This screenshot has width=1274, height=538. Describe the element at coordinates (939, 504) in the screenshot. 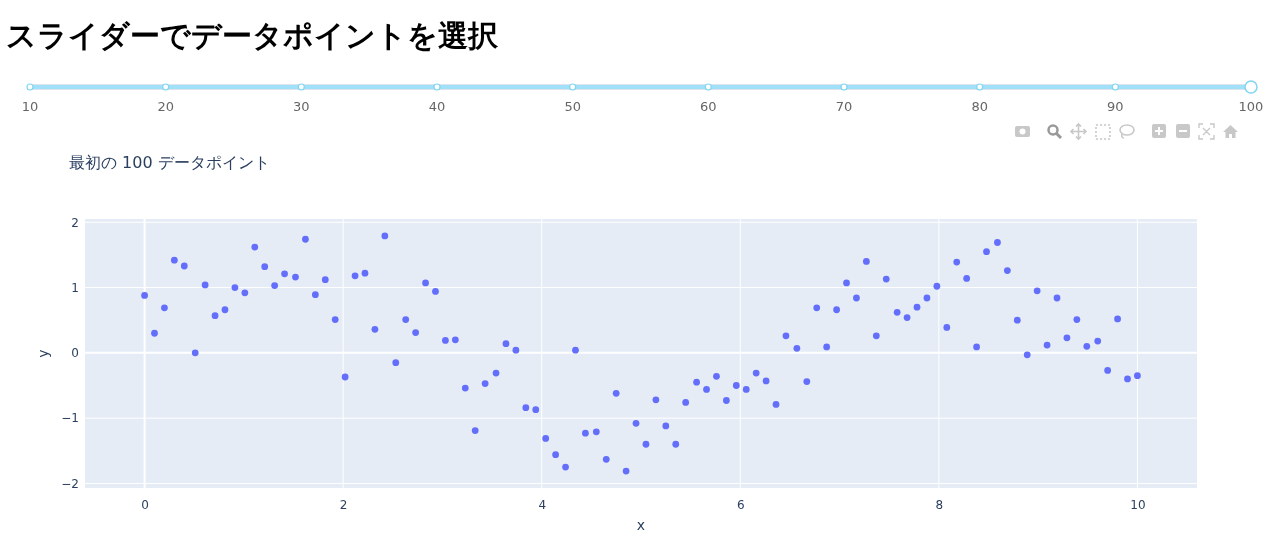

I see `x-tick-label: 8` at that location.